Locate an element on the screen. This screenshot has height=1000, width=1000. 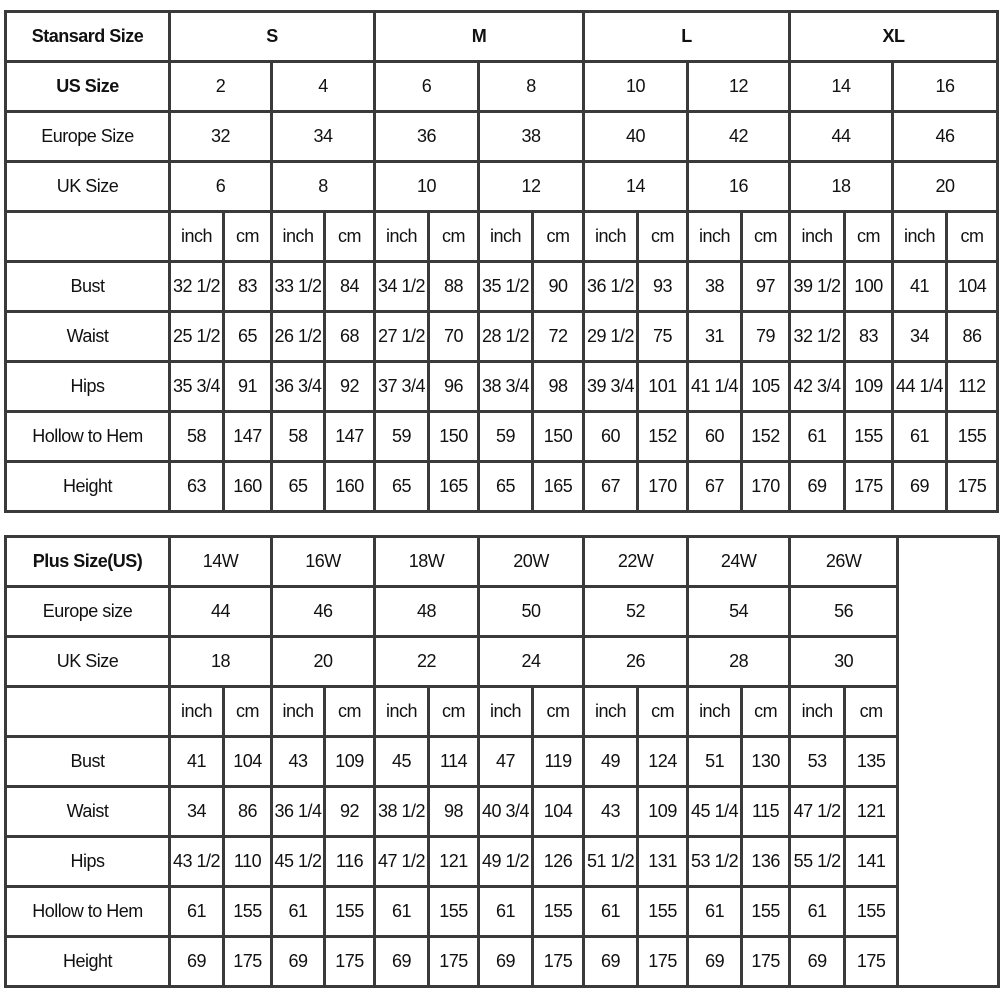
europe-size-cell: 42 is located at coordinates (739, 136).